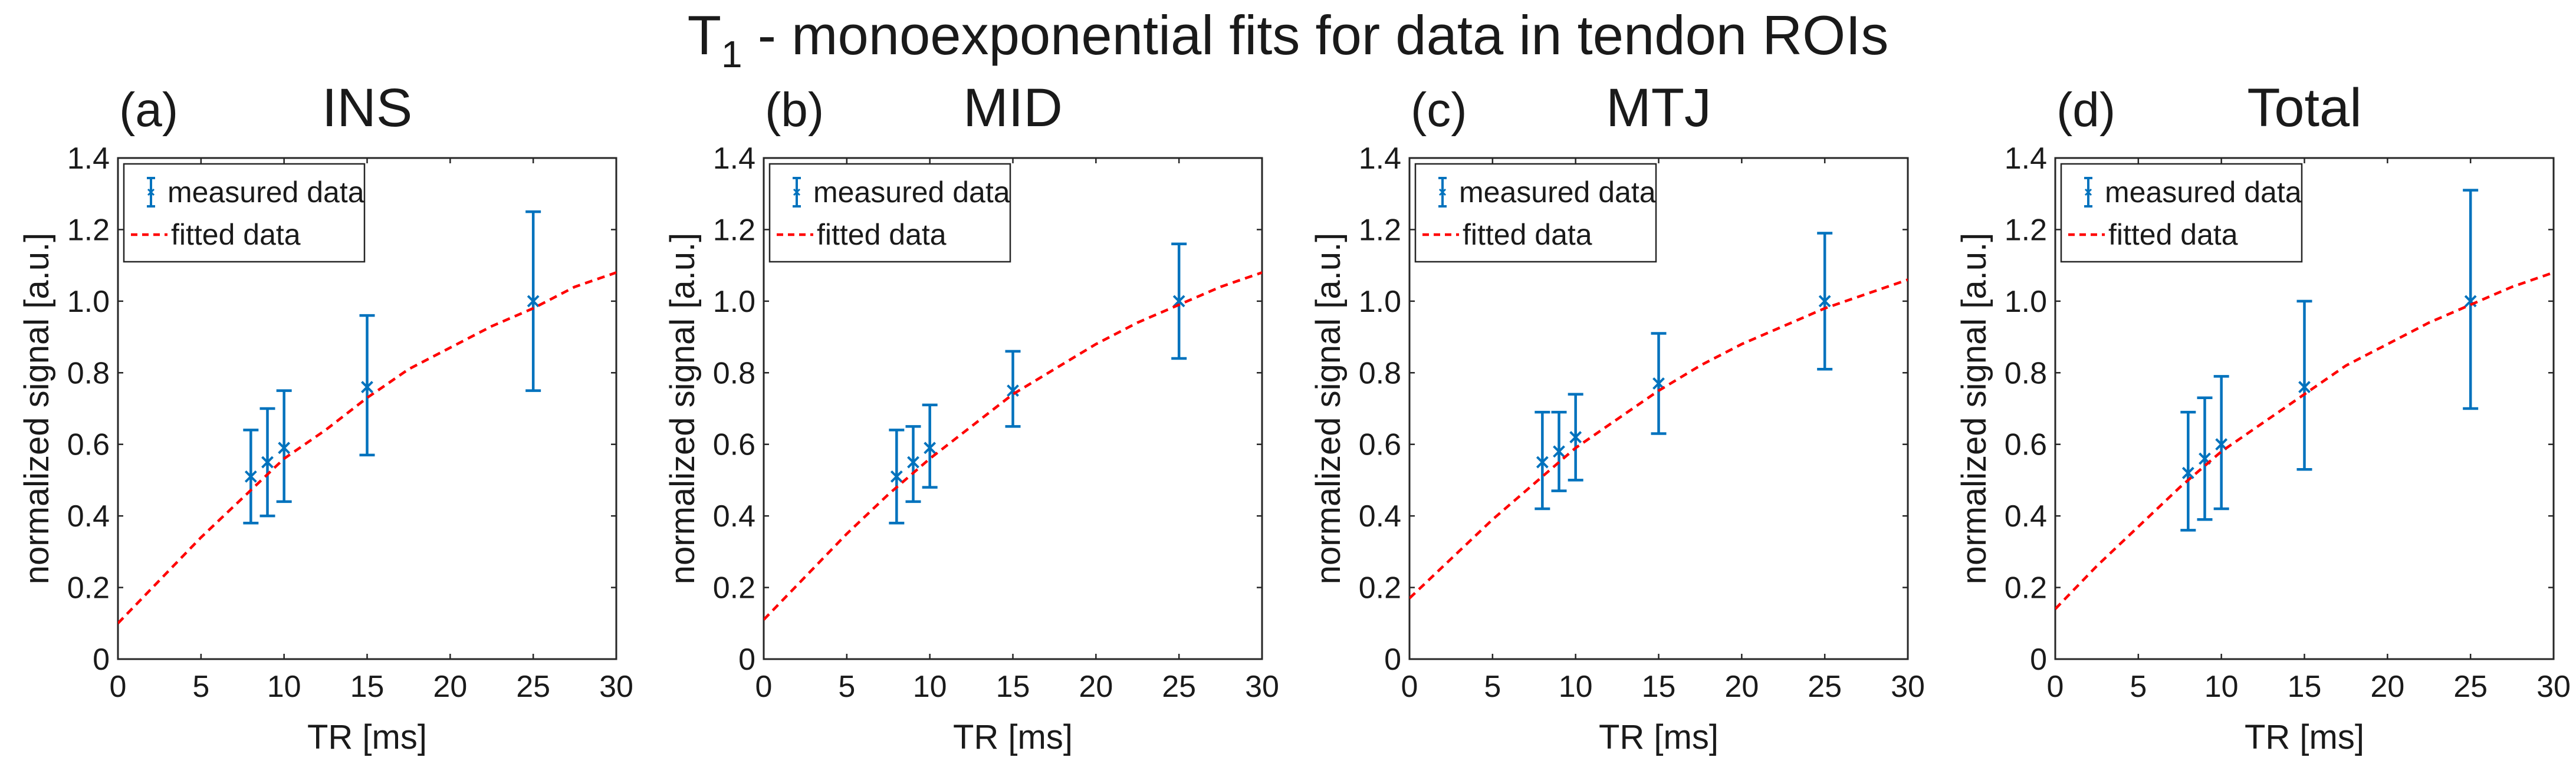 Image resolution: width=2576 pixels, height=777 pixels. Describe the element at coordinates (1658, 108) in the screenshot. I see `panel-title: MTJ` at that location.